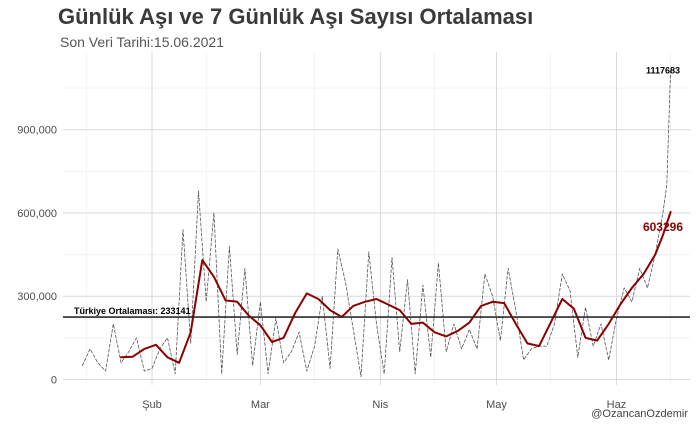  I want to click on max-daily-label: 1117683, so click(663, 70).